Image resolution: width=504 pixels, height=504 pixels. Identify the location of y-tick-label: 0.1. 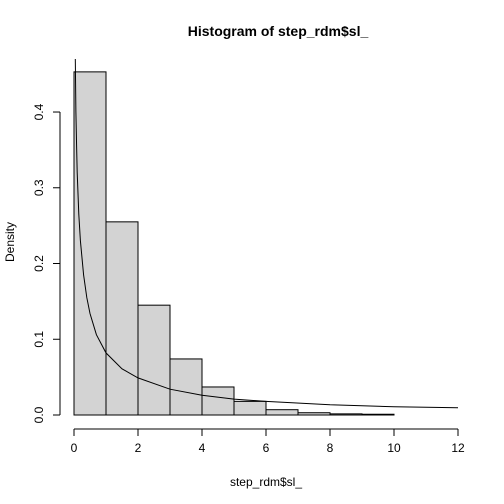
(39, 339).